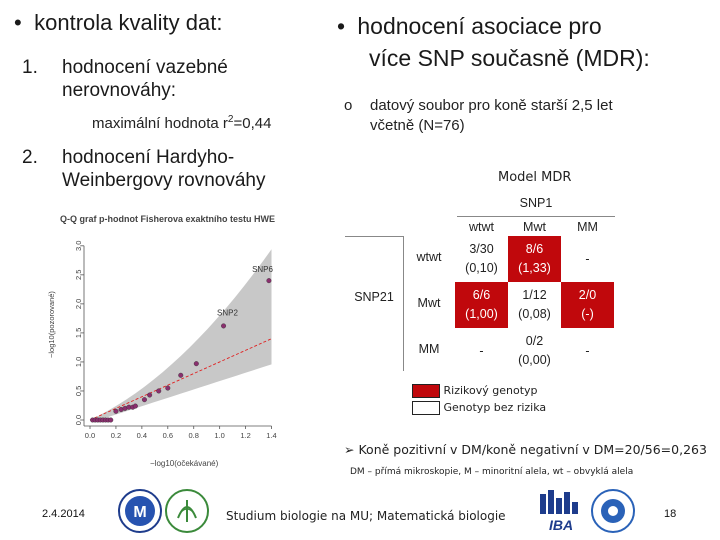 Image resolution: width=720 pixels, height=540 pixels. Describe the element at coordinates (481, 268) in the screenshot. I see `mdr-cell-odds: (0,10)` at that location.